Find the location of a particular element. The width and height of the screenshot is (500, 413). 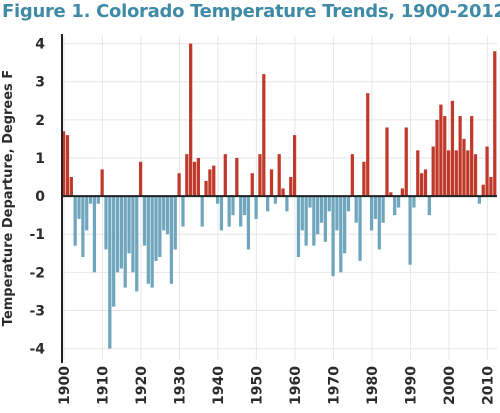

bar-2000 is located at coordinates (448, 173).